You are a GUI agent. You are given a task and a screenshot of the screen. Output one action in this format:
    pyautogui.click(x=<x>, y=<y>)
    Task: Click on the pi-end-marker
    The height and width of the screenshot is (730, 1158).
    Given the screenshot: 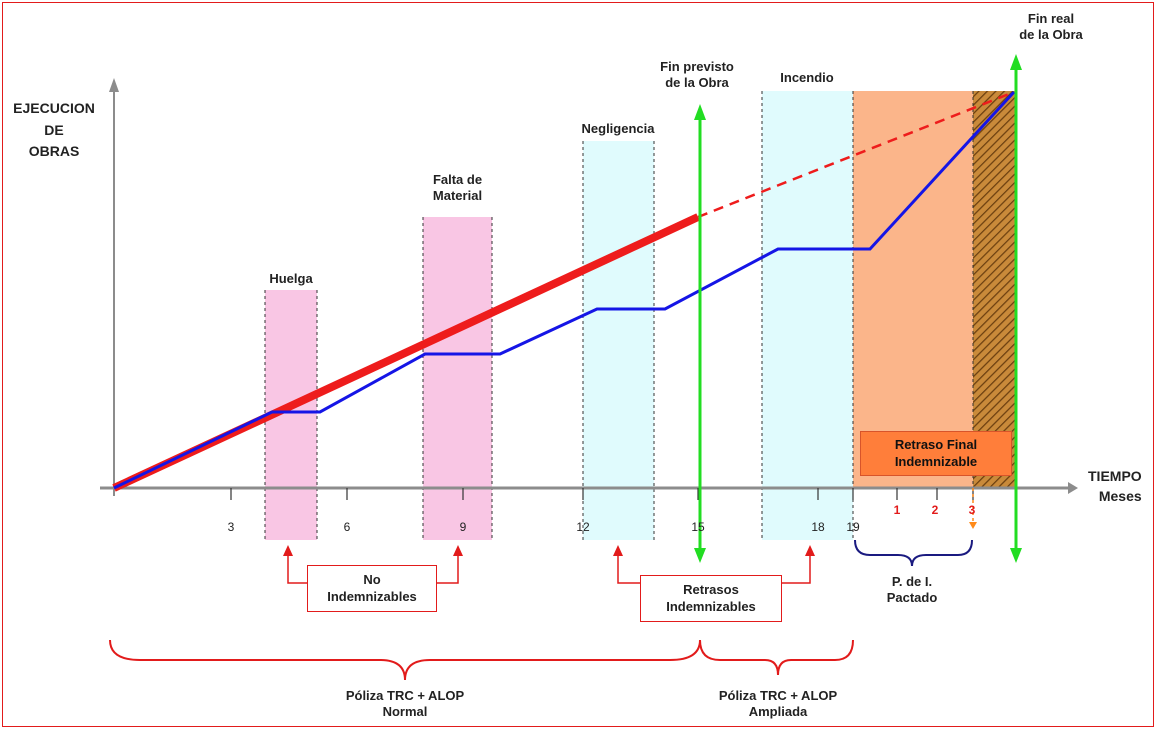 What is the action you would take?
    pyautogui.click(x=973, y=525)
    